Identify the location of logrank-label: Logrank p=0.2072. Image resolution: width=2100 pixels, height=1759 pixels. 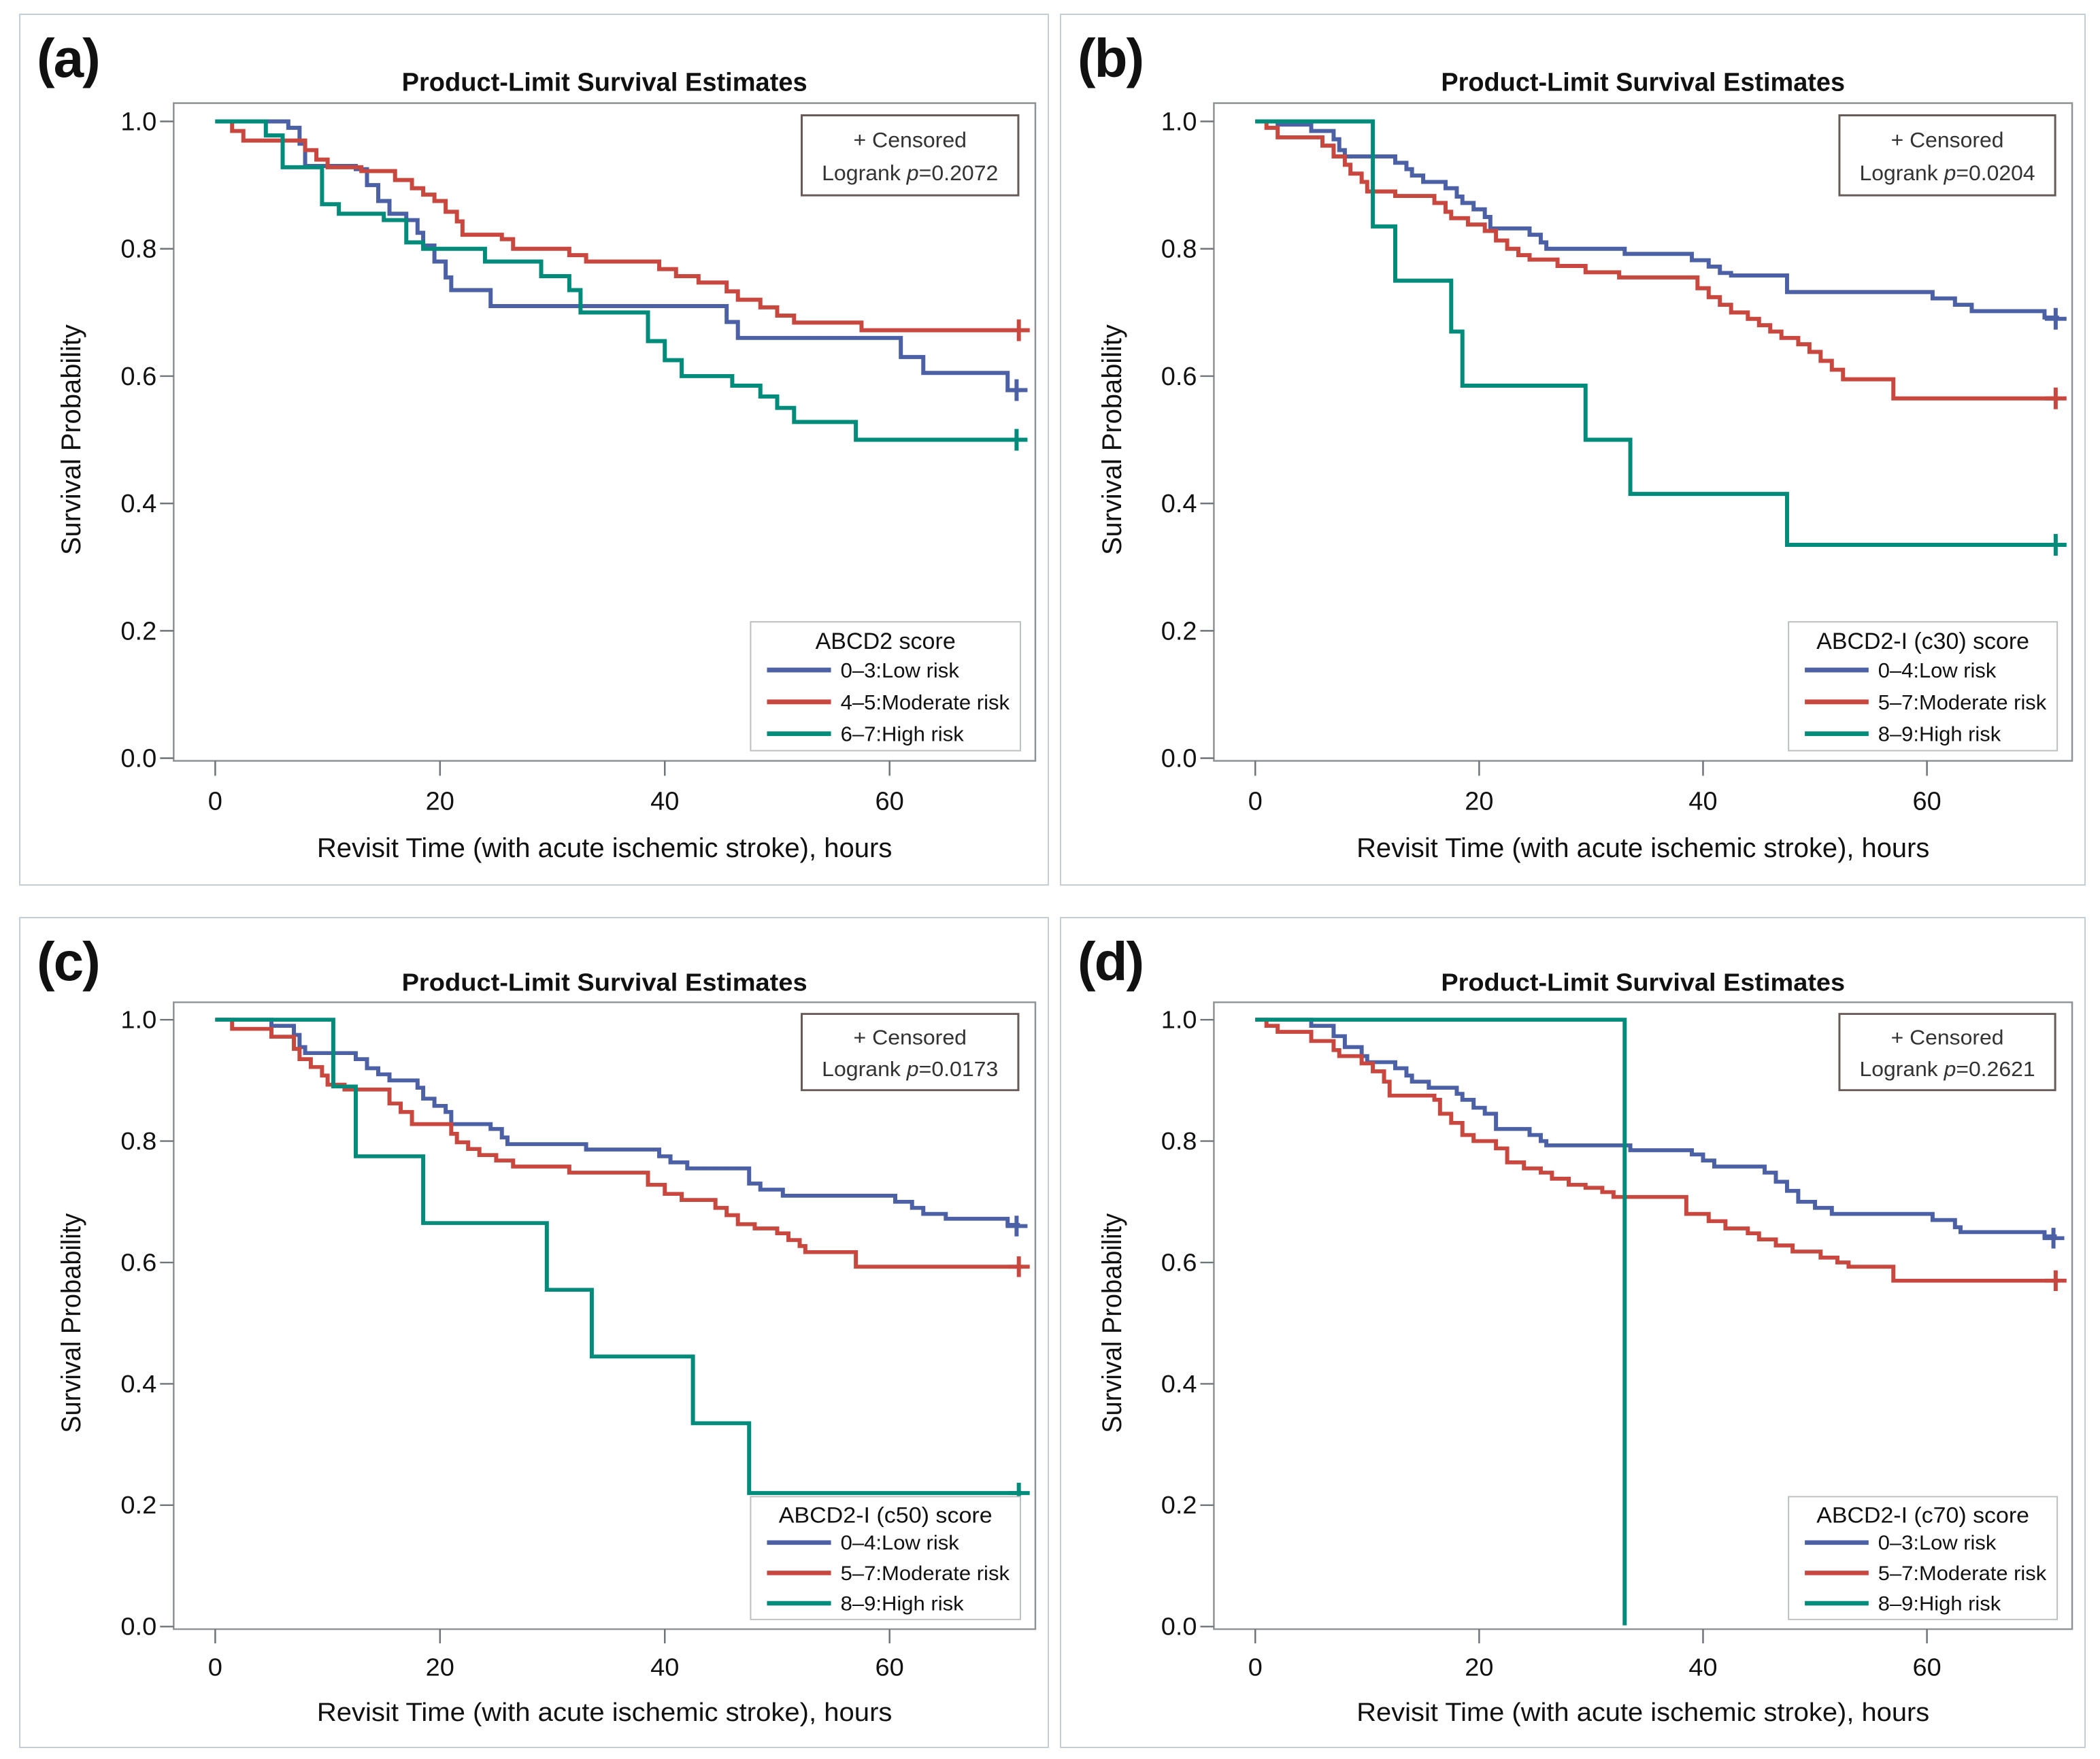
(910, 173).